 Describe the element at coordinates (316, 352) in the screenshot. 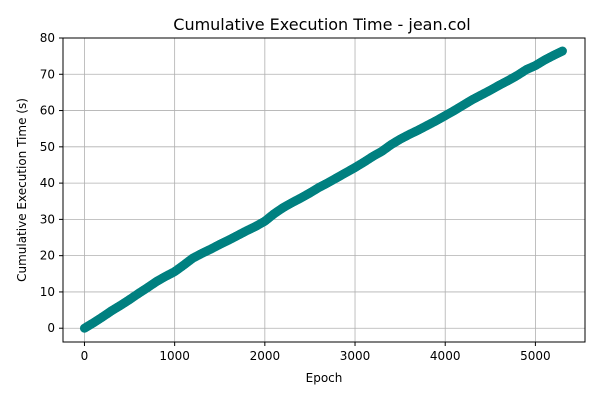

I see `x-axis-ticks: 0 1000 2000 3000 4000 5000` at that location.